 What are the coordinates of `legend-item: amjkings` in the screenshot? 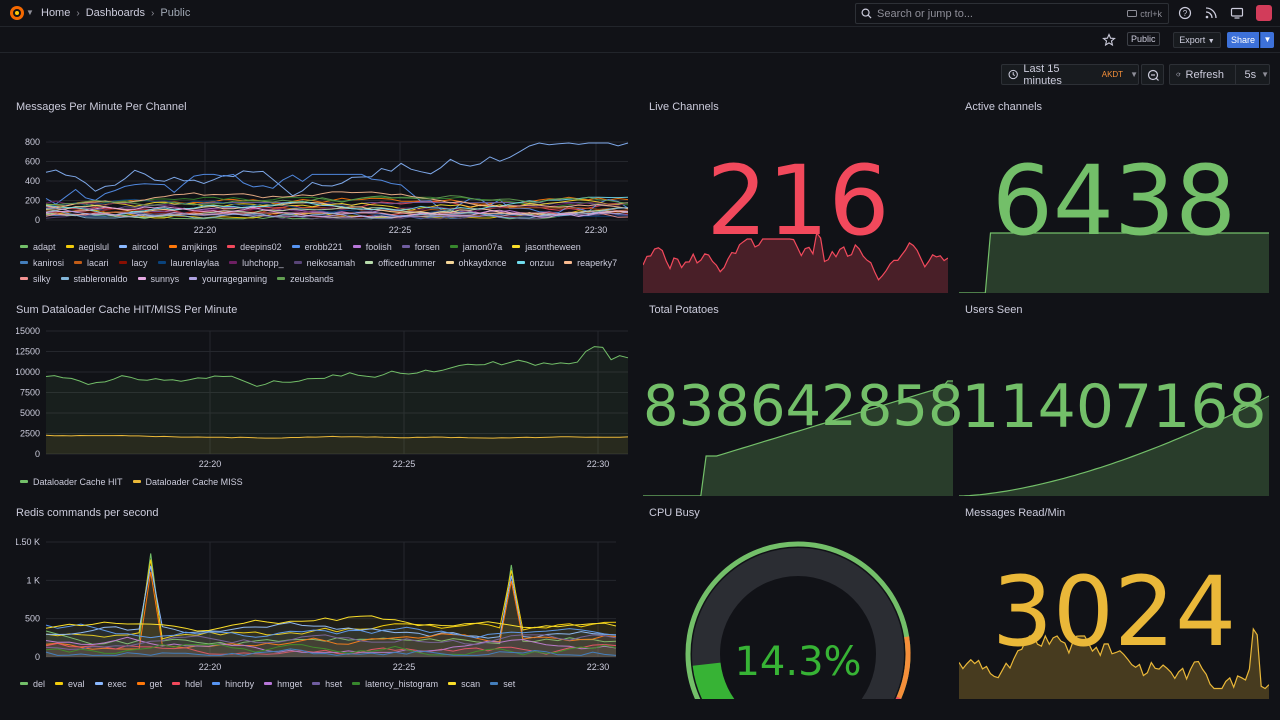 It's located at (192, 246).